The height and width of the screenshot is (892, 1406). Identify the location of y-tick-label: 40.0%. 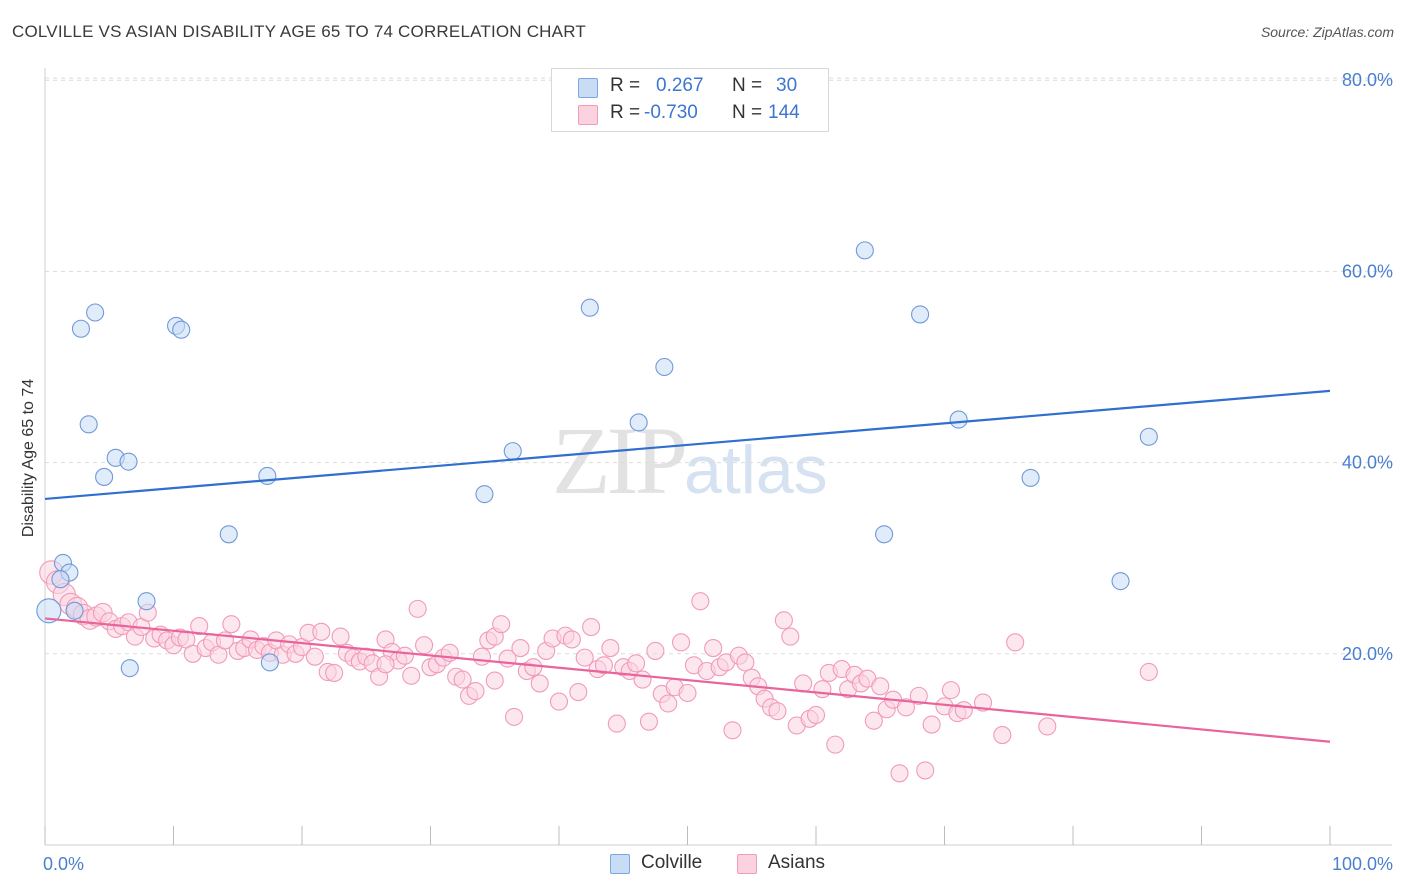
(1367, 463).